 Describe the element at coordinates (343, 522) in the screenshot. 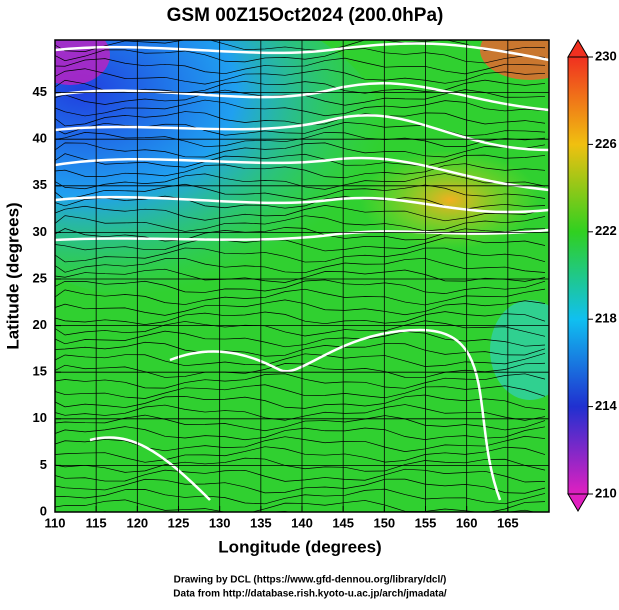

I see `x-tick-label: 145` at that location.